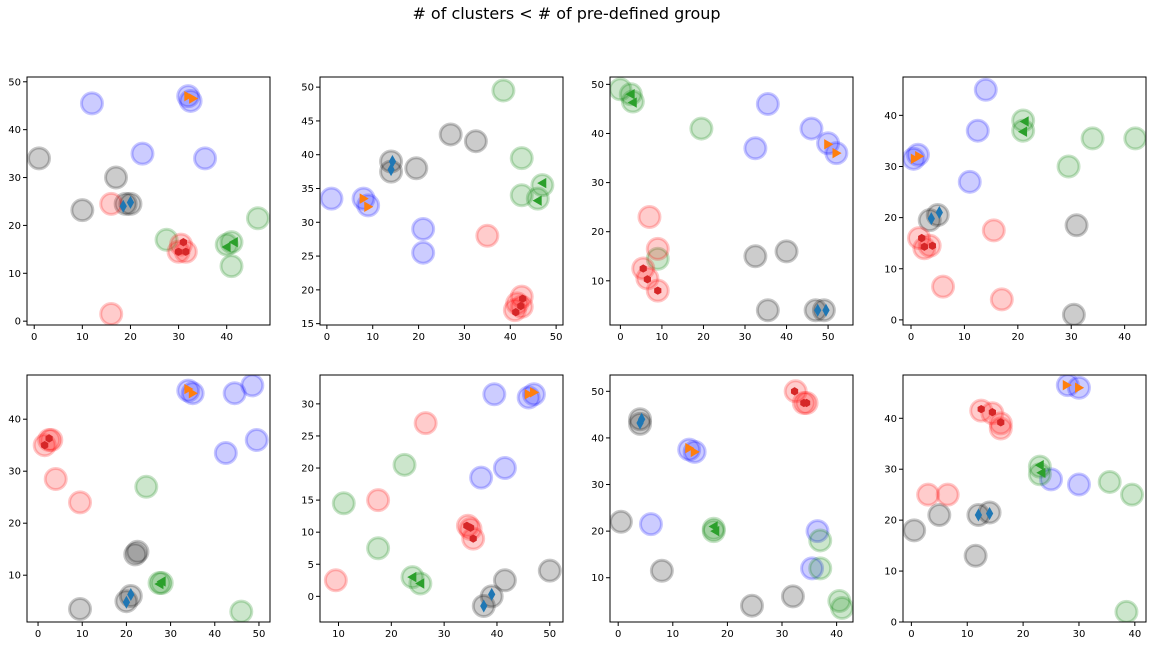 The height and width of the screenshot is (646, 1153). What do you see at coordinates (549, 634) in the screenshot?
I see `x-tick-label: 50` at bounding box center [549, 634].